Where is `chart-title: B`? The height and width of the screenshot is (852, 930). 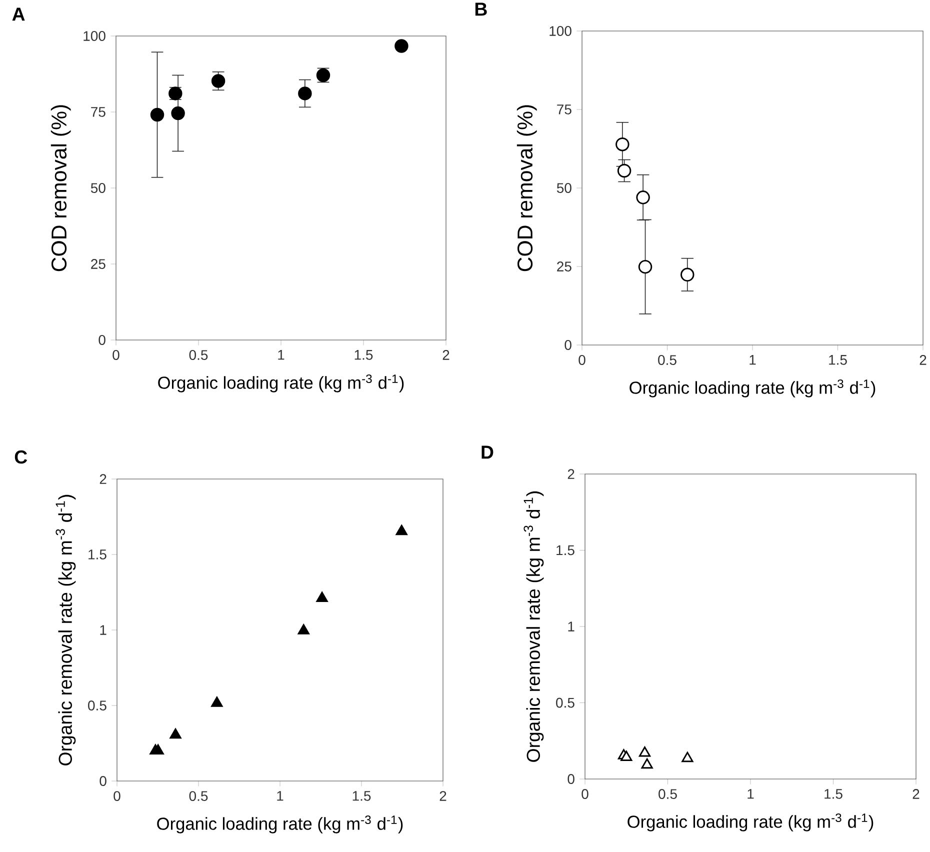 chart-title: B is located at coordinates (481, 9).